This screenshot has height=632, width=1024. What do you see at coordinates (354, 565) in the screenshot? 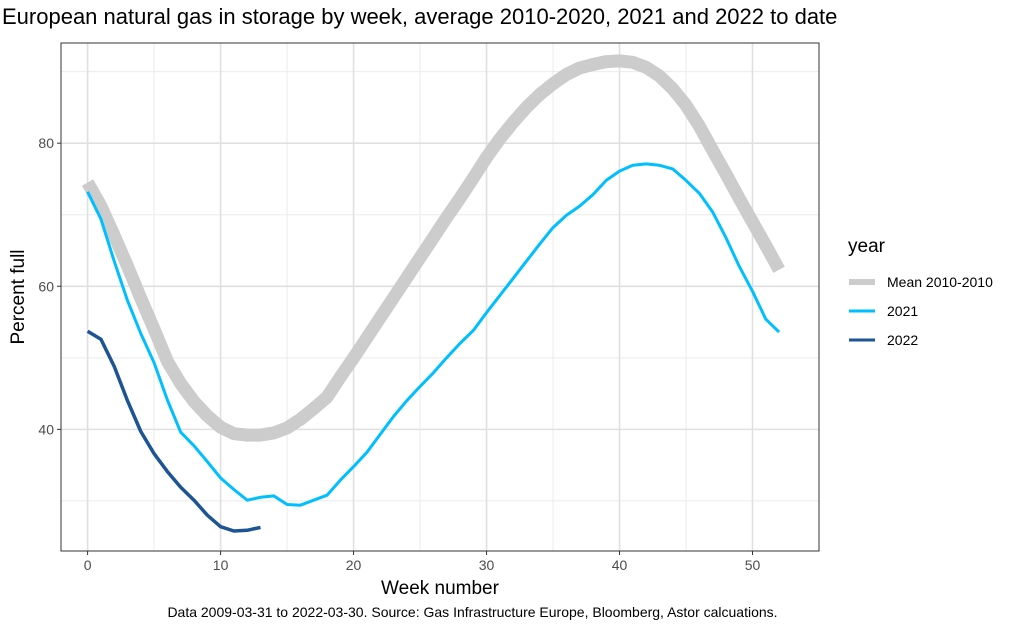
I see `x-tick-label: 20` at bounding box center [354, 565].